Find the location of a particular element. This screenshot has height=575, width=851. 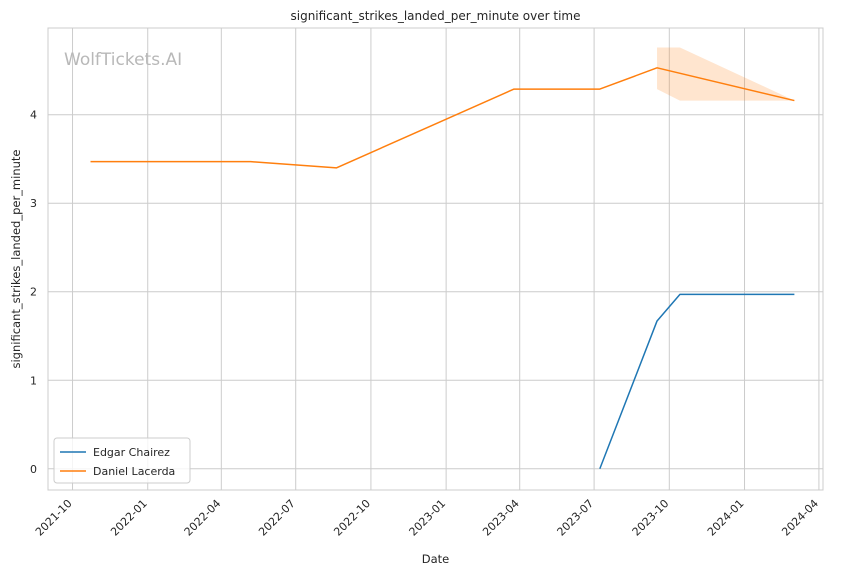

x-tick-label: 2023-07 is located at coordinates (576, 518).